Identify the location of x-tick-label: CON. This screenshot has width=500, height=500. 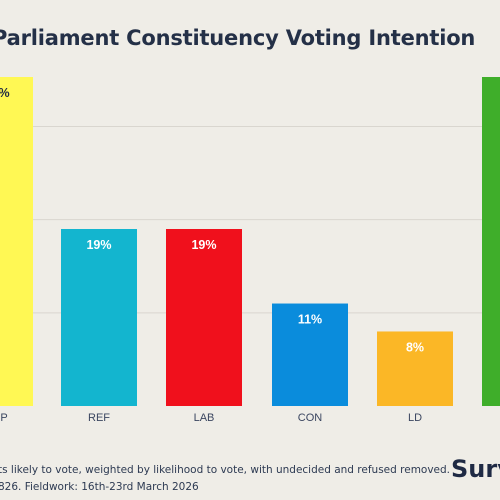
(310, 418).